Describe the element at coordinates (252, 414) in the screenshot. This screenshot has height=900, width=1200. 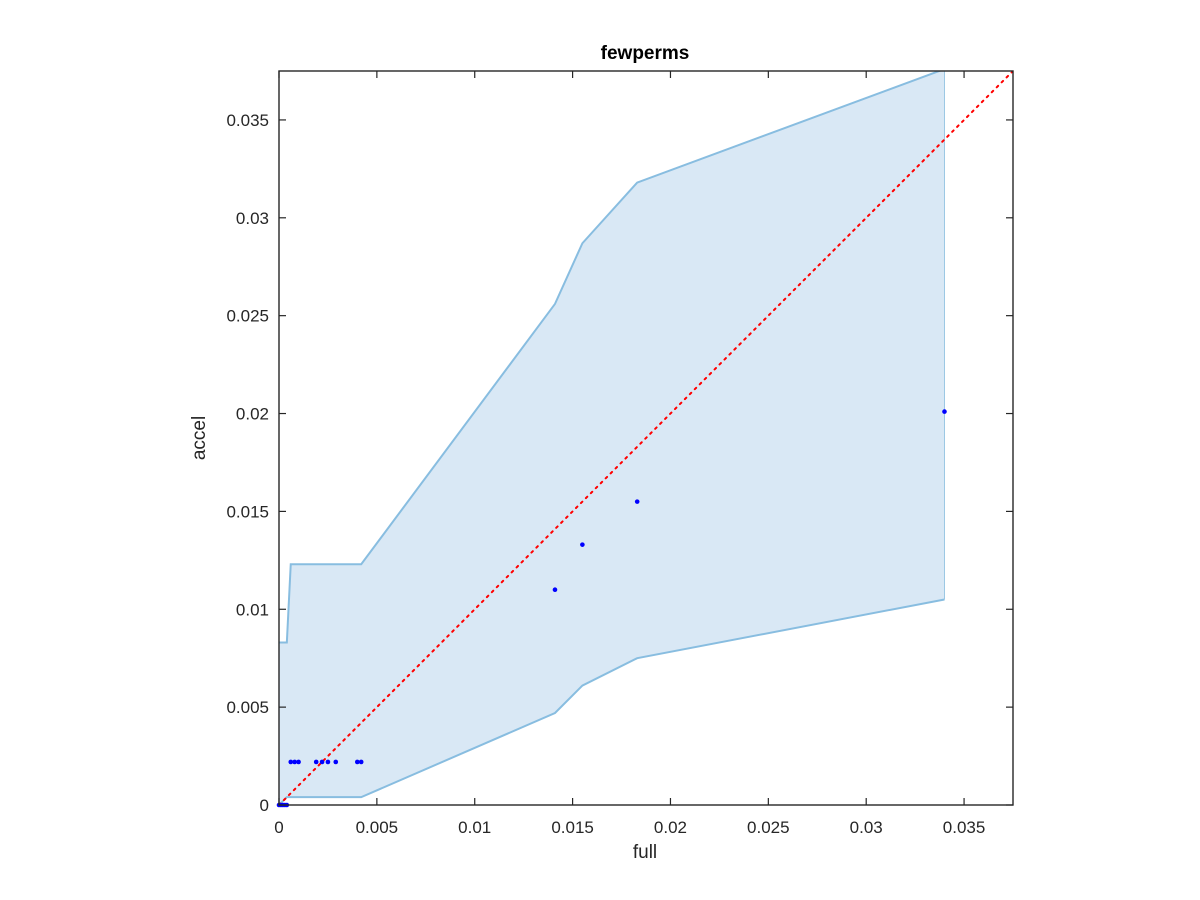
I see `y-tick-label: 0.02` at that location.